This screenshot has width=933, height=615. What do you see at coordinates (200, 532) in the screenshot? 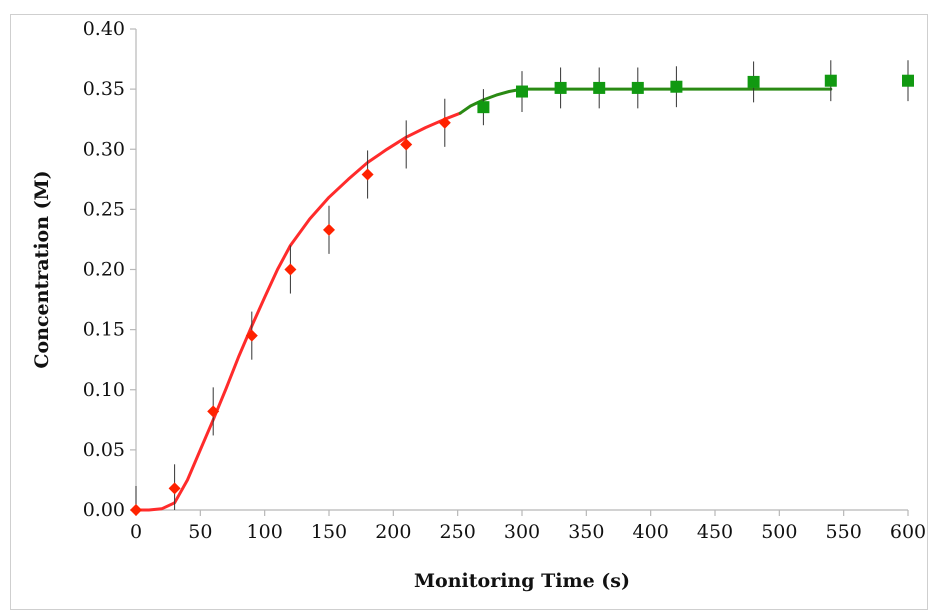
I see `x-tick-label: 50` at bounding box center [200, 532].